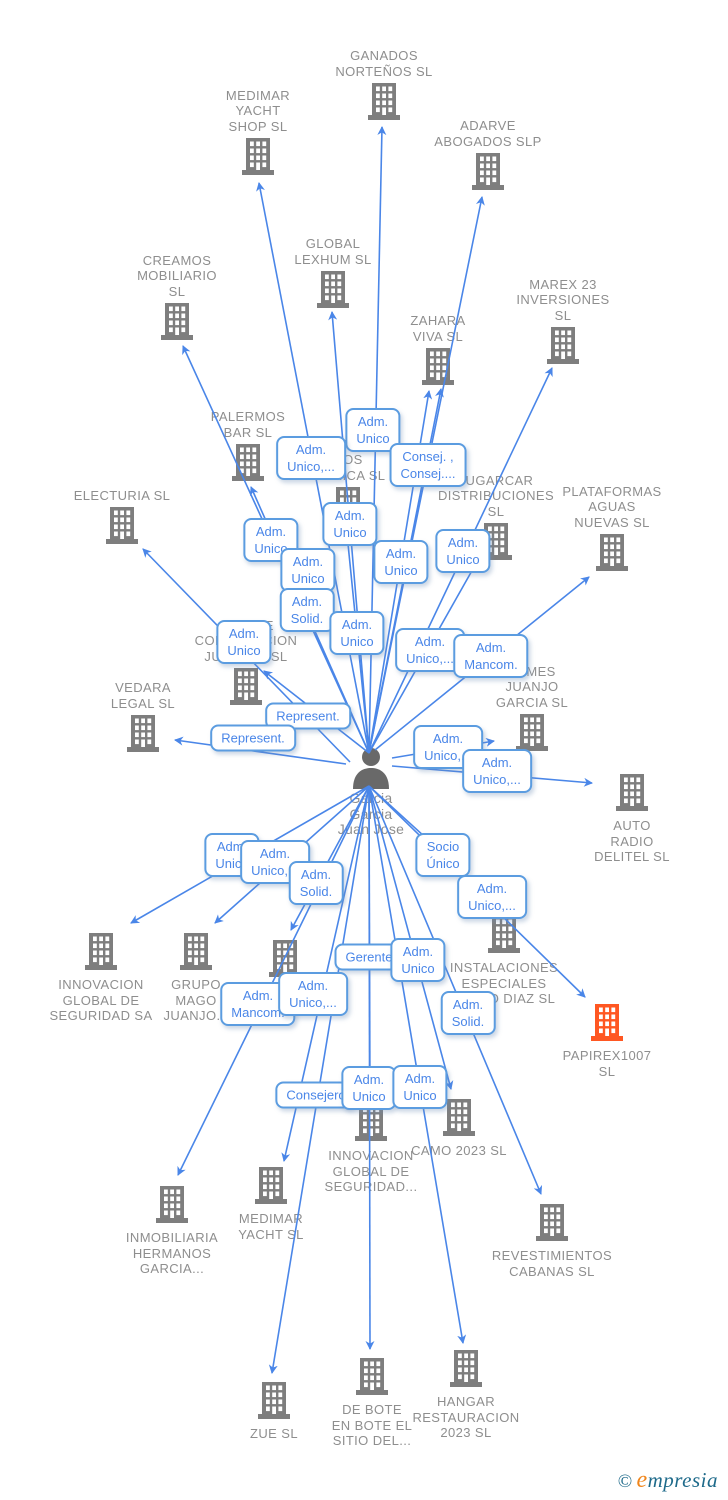  Describe the element at coordinates (122, 516) in the screenshot. I see `company-node: ELECTURIA SL` at that location.